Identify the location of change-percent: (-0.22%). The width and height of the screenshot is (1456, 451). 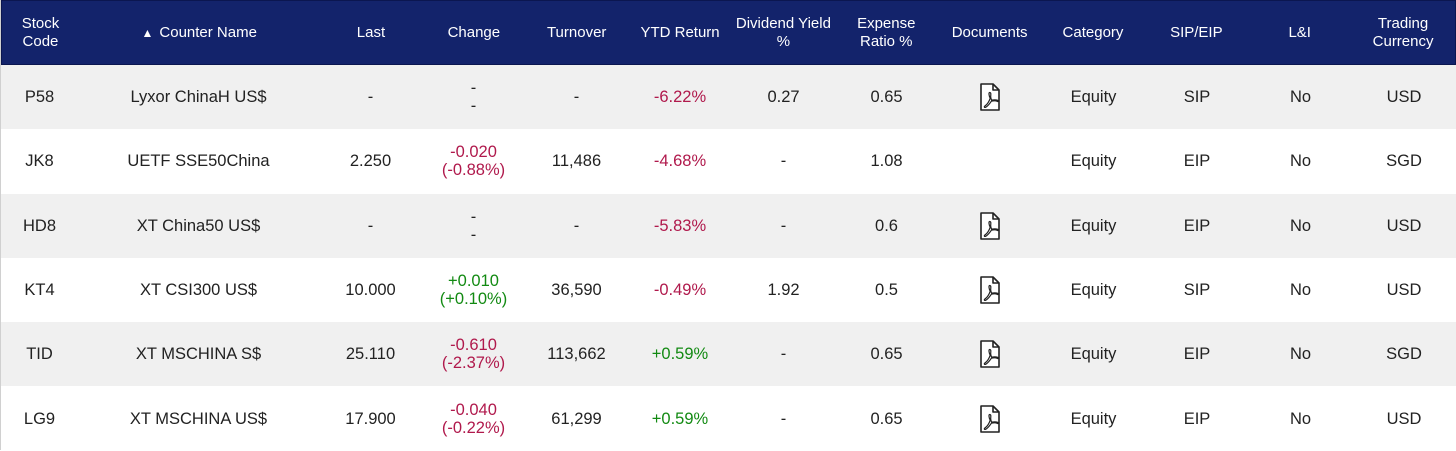
(473, 427).